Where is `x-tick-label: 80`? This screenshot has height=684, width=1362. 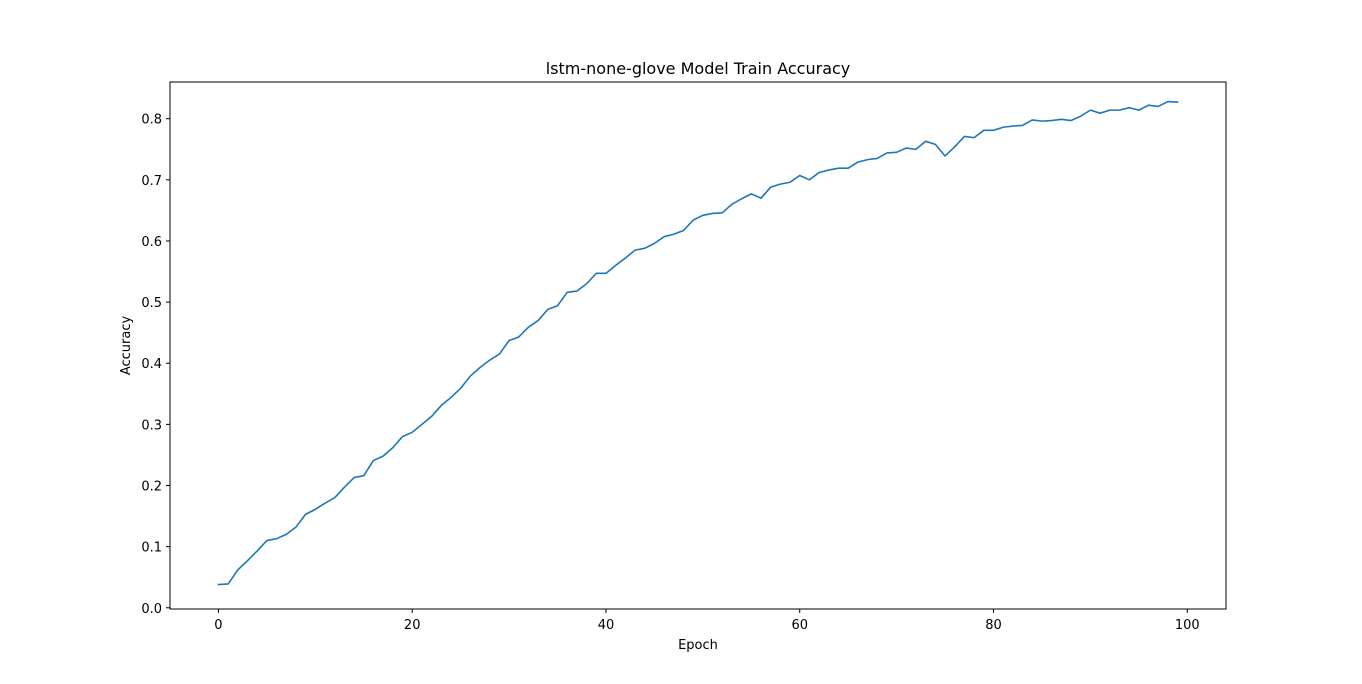
x-tick-label: 80 is located at coordinates (993, 625).